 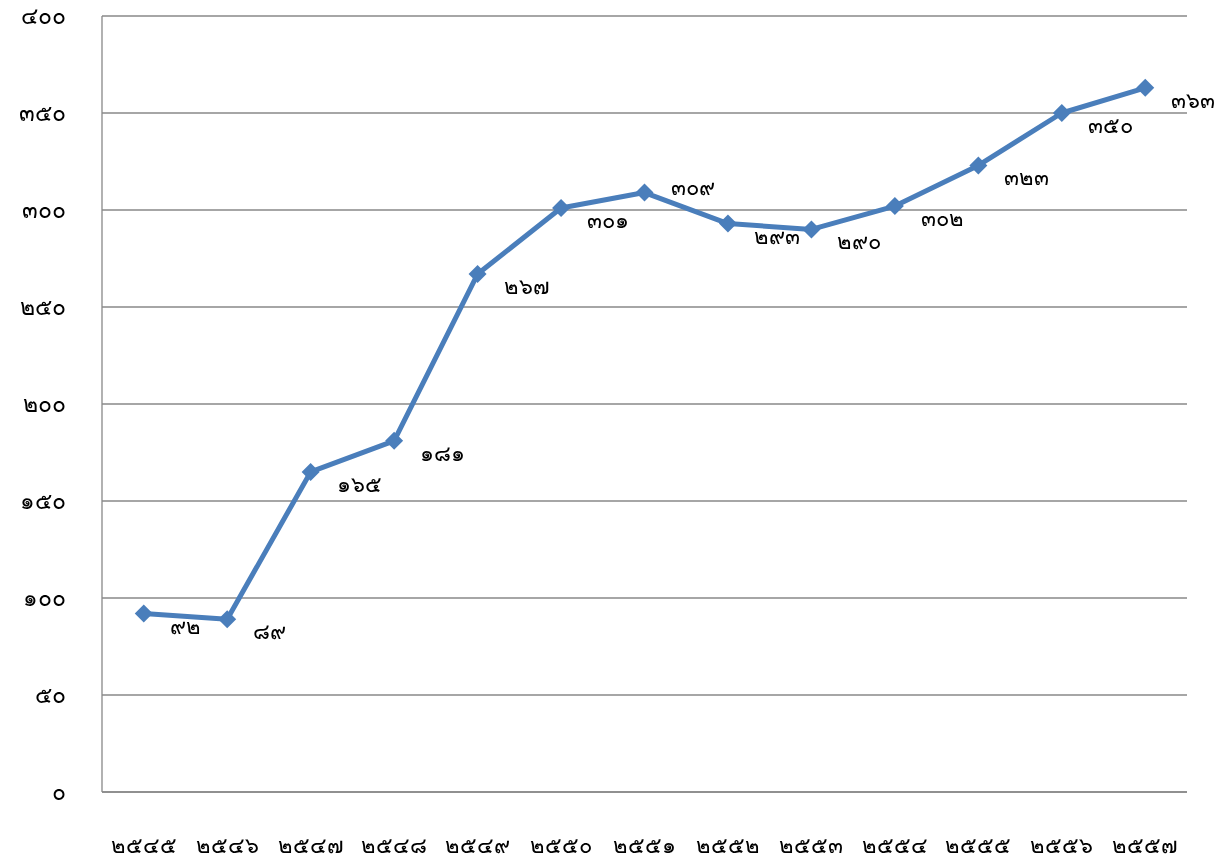 What do you see at coordinates (776, 236) in the screenshot?
I see `data-label: ๒๙๓` at bounding box center [776, 236].